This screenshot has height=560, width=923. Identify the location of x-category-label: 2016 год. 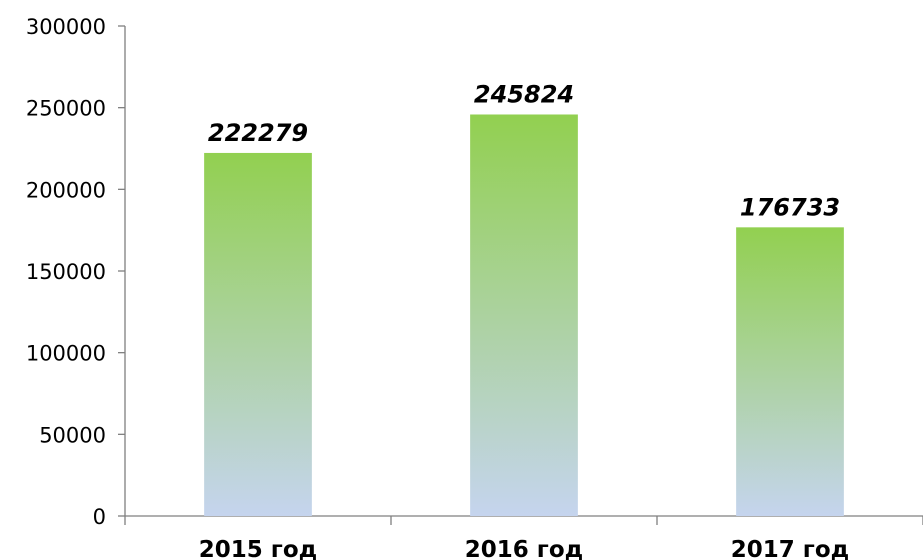
(524, 548).